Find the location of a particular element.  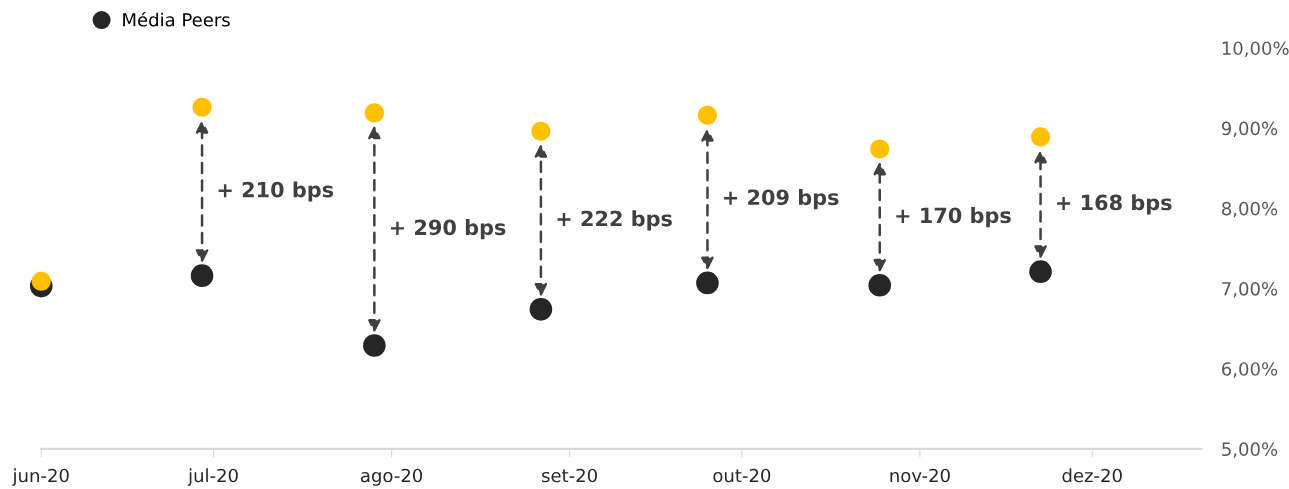

x-tick-label: jun-20 is located at coordinates (40, 477).